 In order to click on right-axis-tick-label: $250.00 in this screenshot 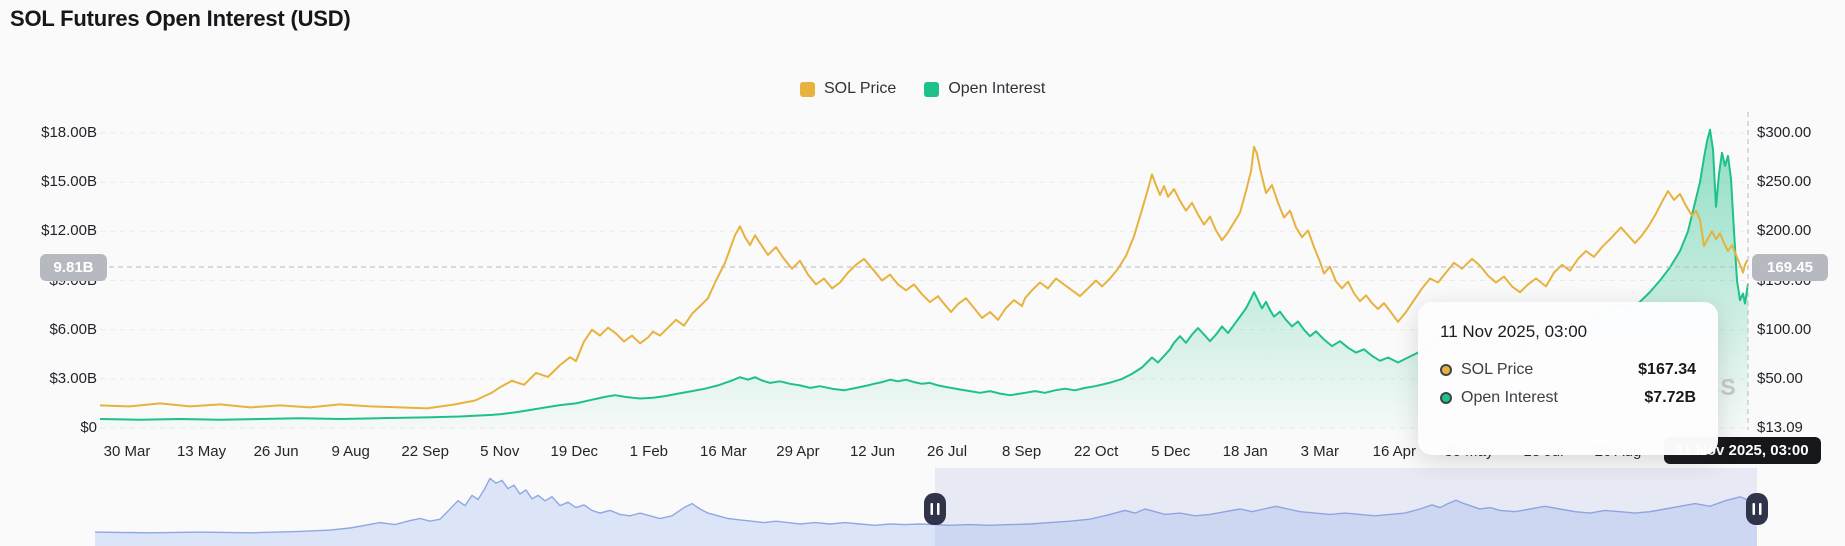, I will do `click(1784, 182)`.